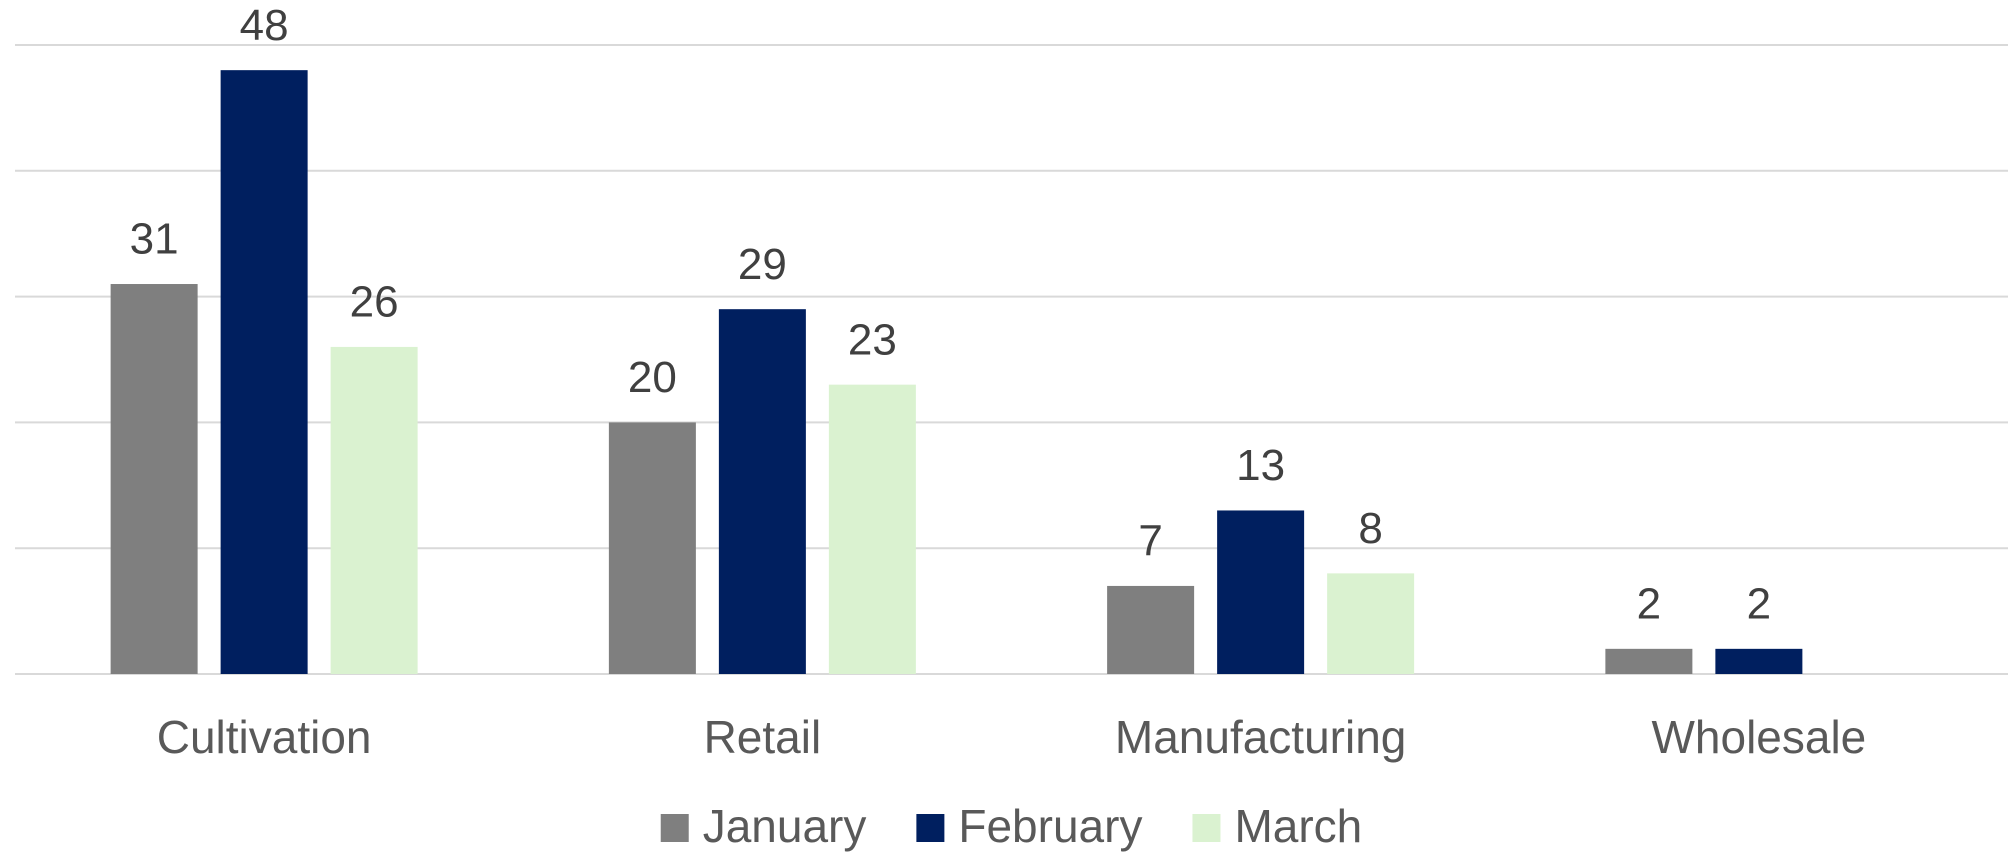  I want to click on x-tick-label: Cultivation, so click(264, 737).